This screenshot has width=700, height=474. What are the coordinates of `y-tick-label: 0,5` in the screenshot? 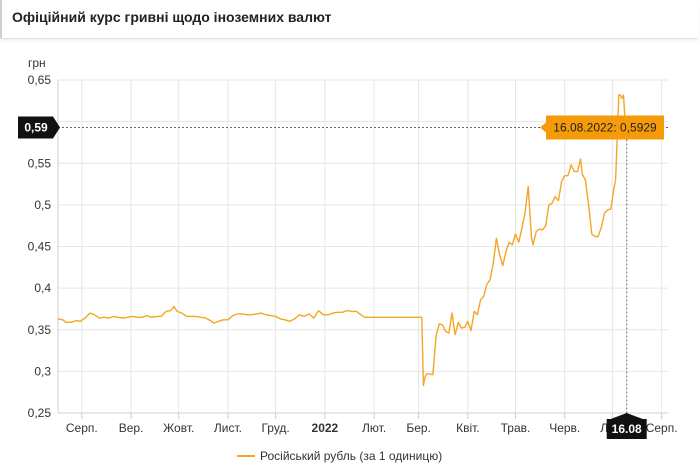 It's located at (42, 205).